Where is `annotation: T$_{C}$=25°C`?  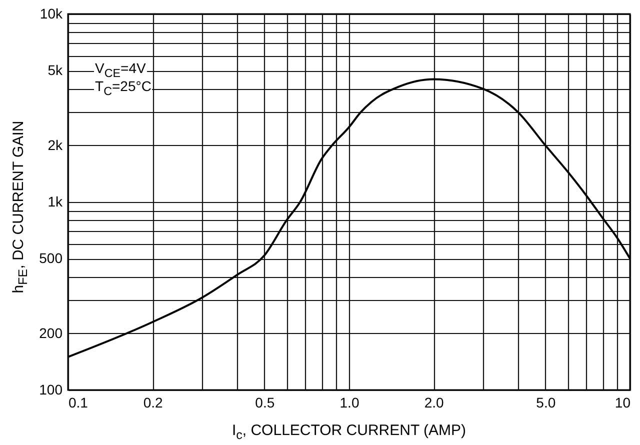 annotation: T$_{C}$=25°C is located at coordinates (123, 88).